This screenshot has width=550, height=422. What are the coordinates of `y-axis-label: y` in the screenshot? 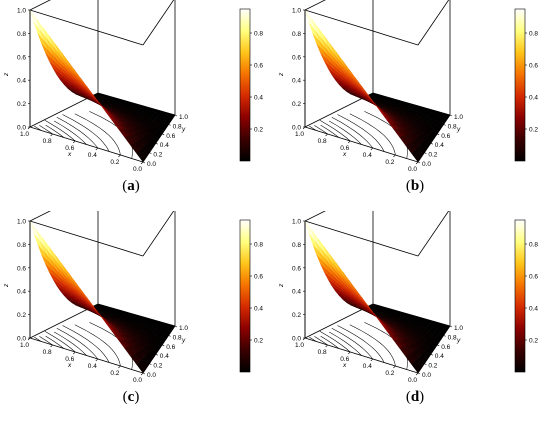 It's located at (458, 129).